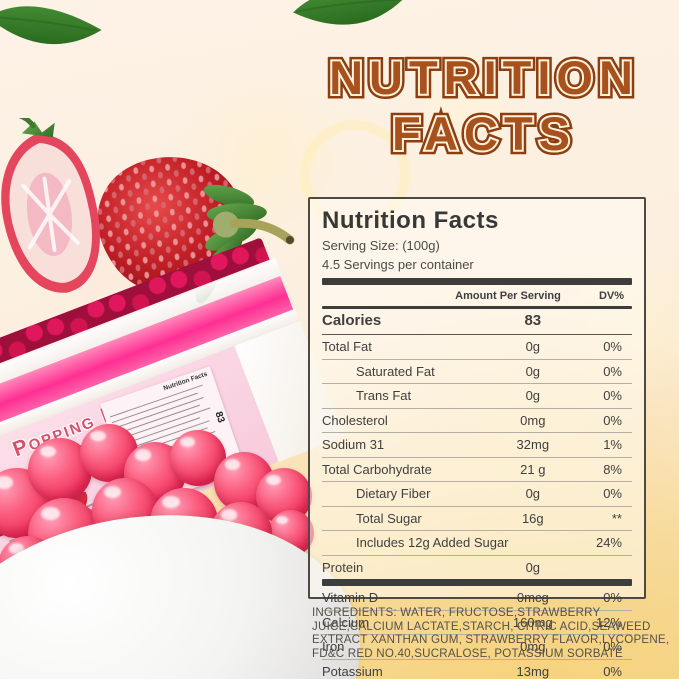 The height and width of the screenshot is (679, 679). What do you see at coordinates (477, 470) in the screenshot?
I see `table-row: Total Carbohydrate 21 g 8%` at bounding box center [477, 470].